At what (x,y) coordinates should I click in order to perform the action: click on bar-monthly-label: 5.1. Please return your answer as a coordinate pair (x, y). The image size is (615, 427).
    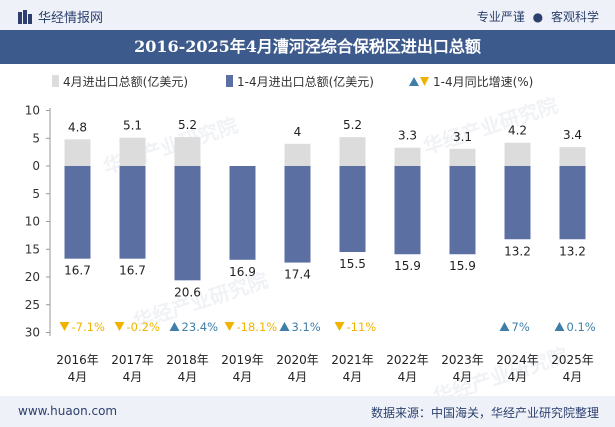
    Looking at the image, I should click on (132, 126).